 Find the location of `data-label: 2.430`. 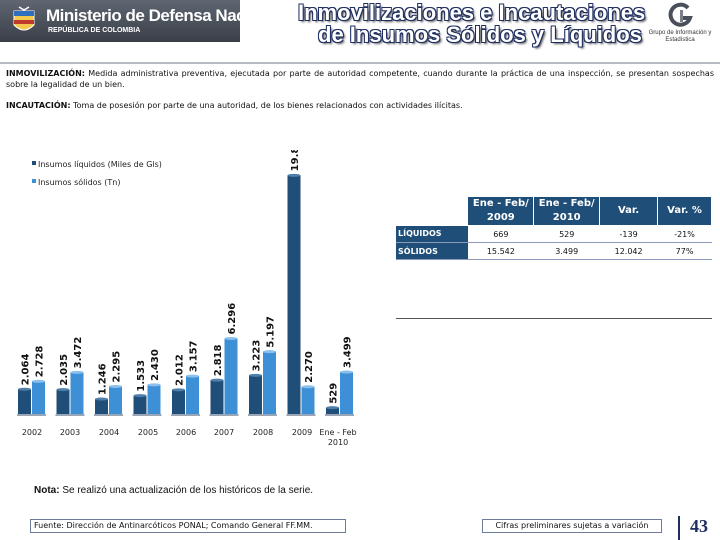

data-label: 2.430 is located at coordinates (155, 365).